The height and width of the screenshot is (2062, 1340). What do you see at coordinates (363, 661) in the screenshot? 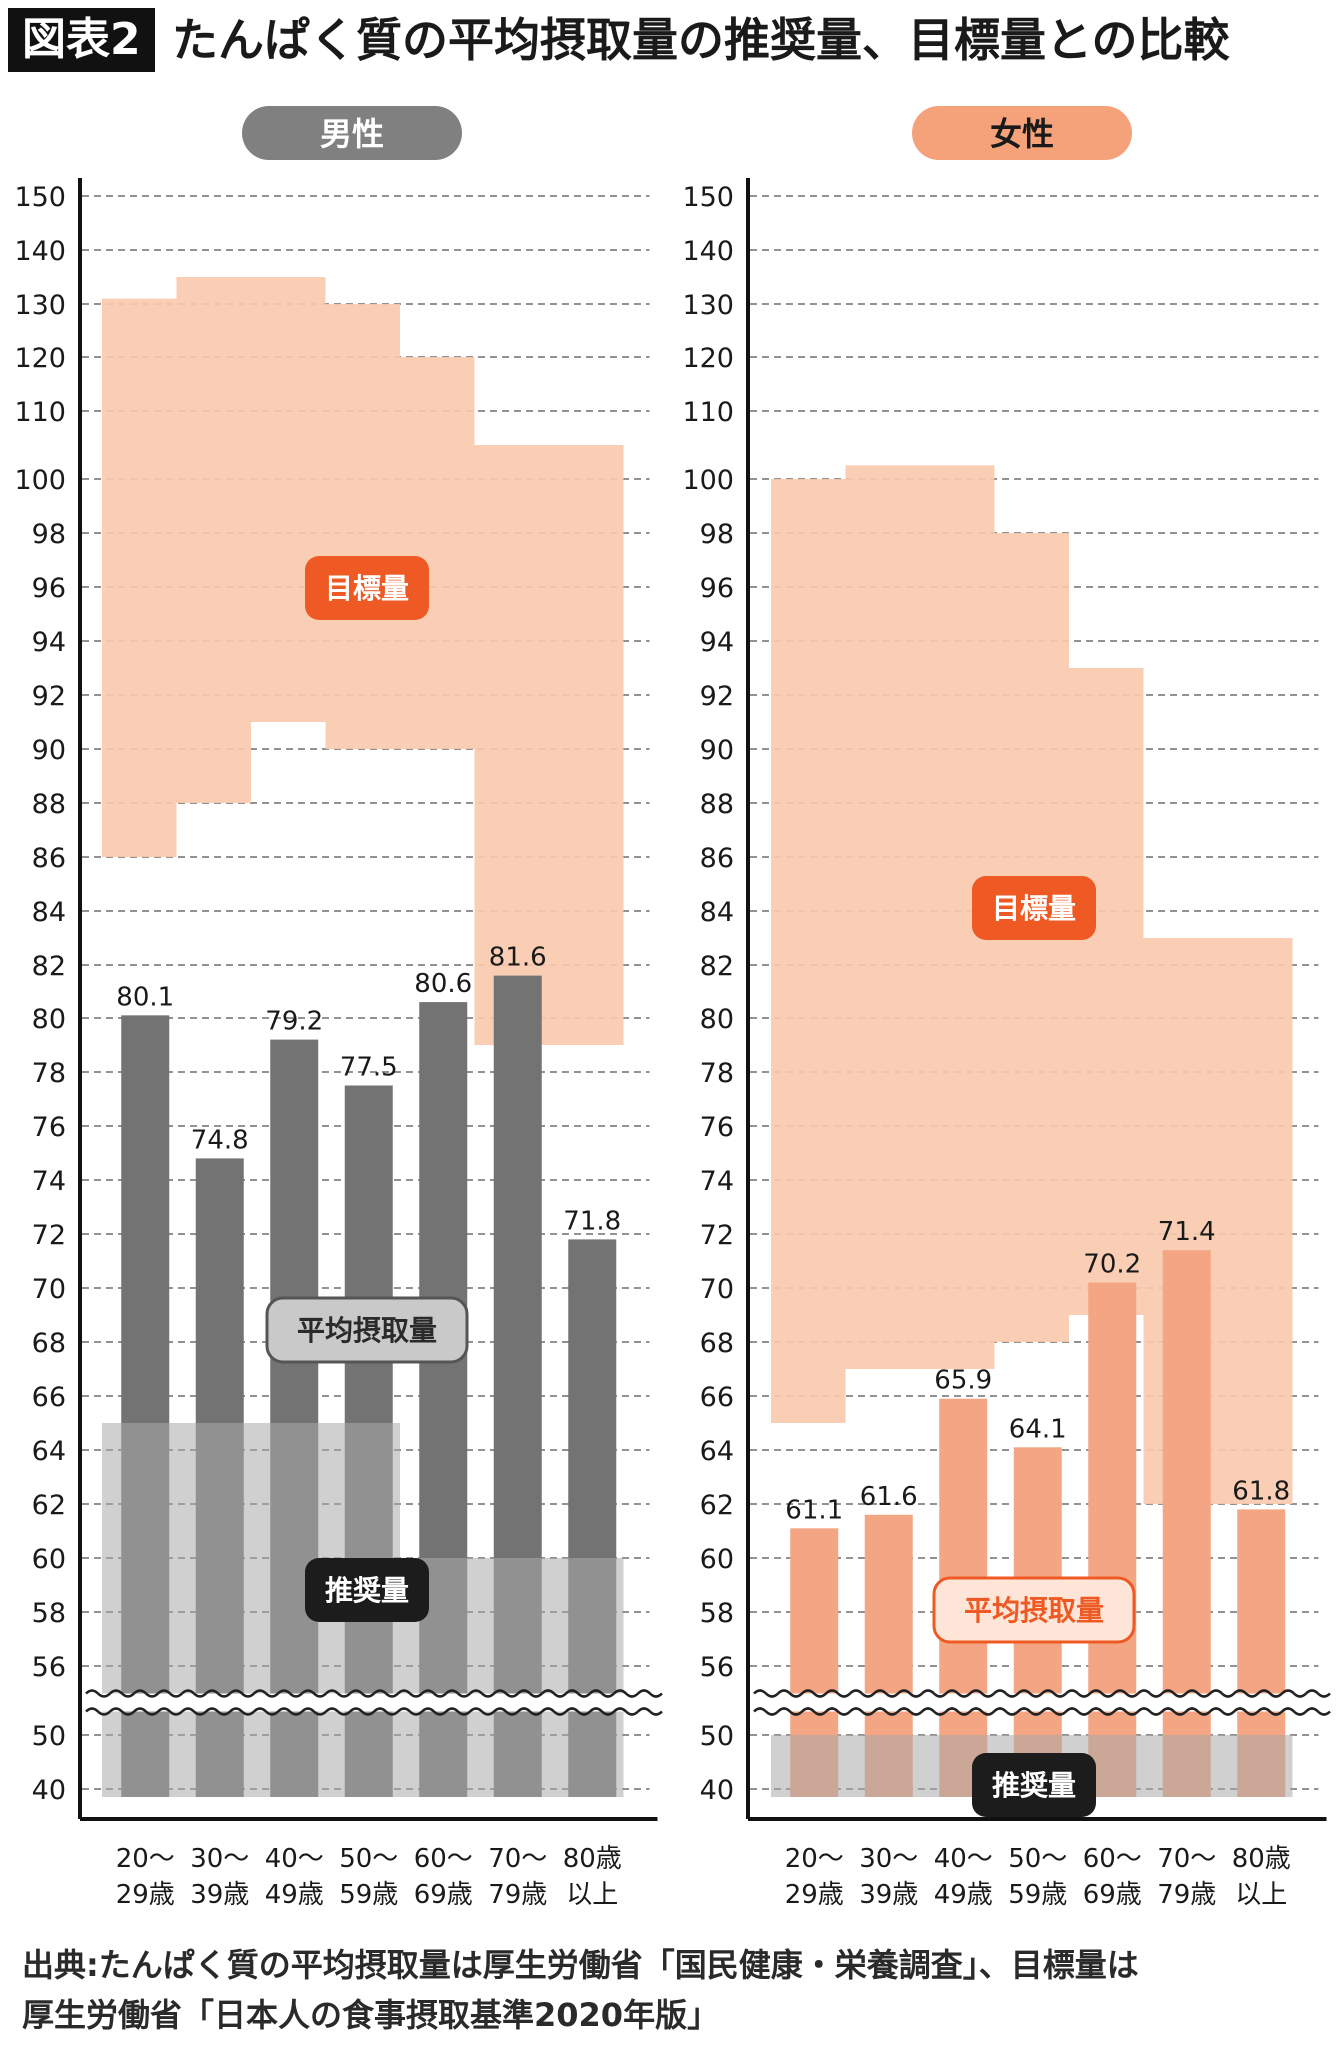
I see `male-target-band` at bounding box center [363, 661].